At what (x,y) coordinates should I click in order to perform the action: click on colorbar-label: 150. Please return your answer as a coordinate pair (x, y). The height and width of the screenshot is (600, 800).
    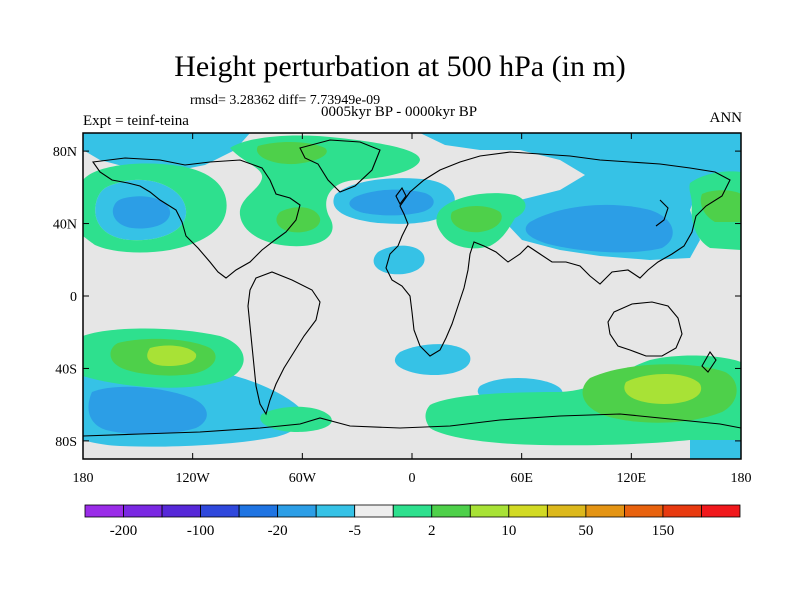
    Looking at the image, I should click on (663, 531).